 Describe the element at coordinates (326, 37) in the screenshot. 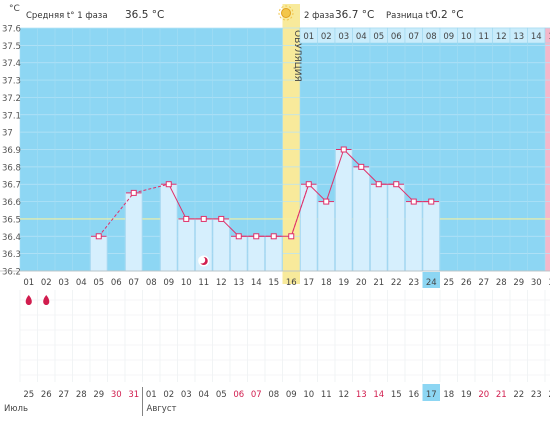

I see `phase2-day-label: 02` at that location.